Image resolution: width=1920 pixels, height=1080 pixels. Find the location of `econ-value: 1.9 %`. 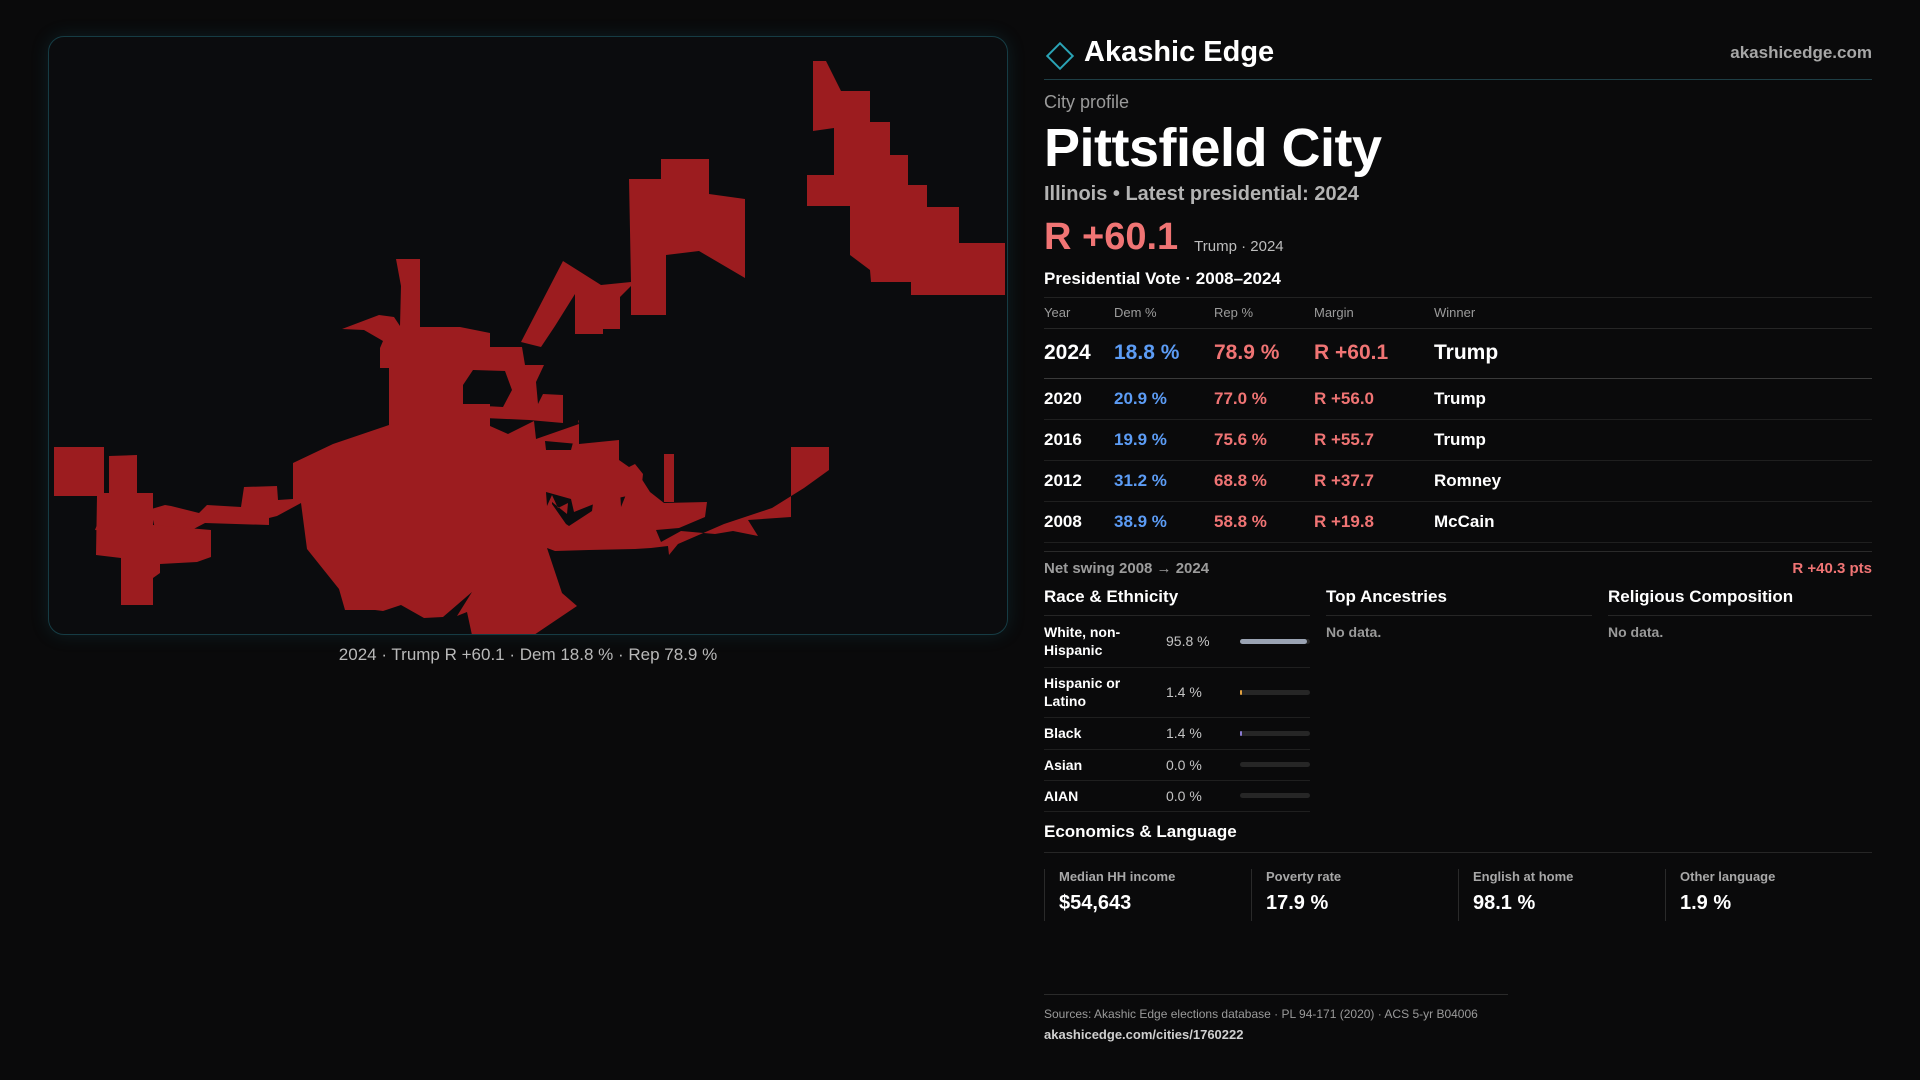

econ-value: 1.9 % is located at coordinates (1706, 902).